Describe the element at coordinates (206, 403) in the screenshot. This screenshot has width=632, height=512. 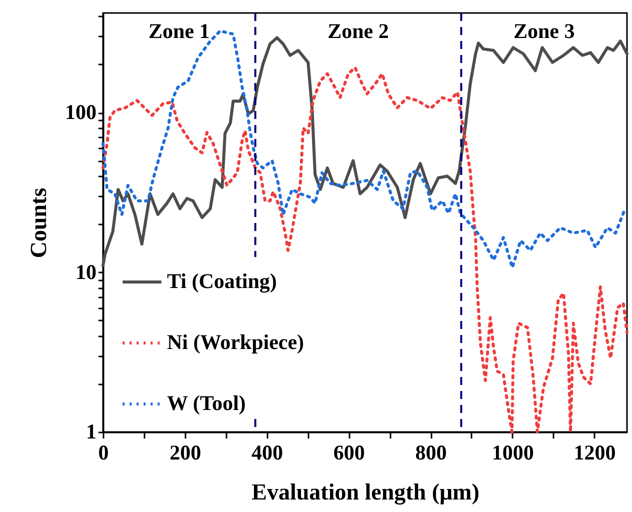
I see `legend-label: W (Tool)` at that location.